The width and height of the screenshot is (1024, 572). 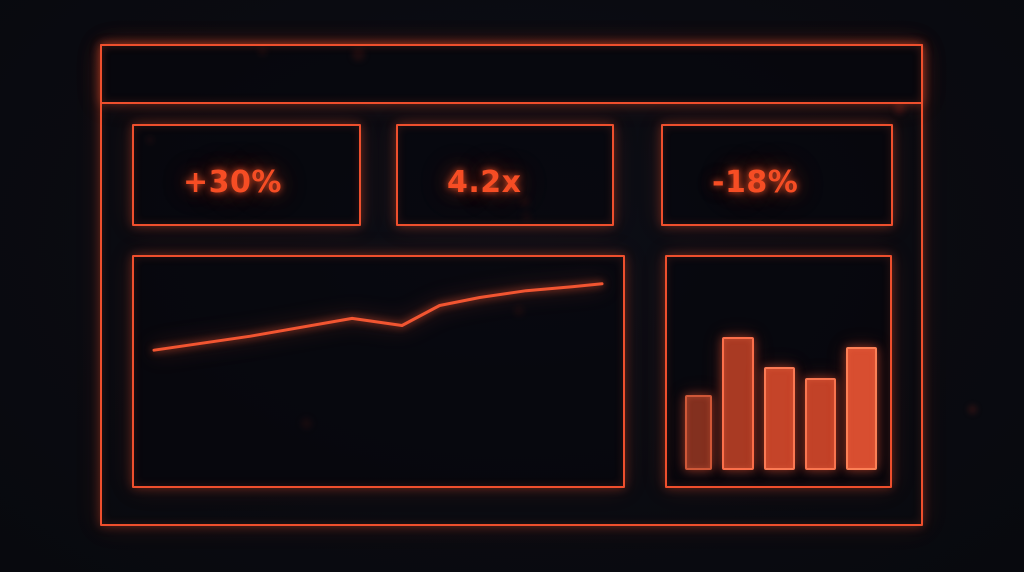 What do you see at coordinates (232, 182) in the screenshot?
I see `stat-value-1: +30%` at bounding box center [232, 182].